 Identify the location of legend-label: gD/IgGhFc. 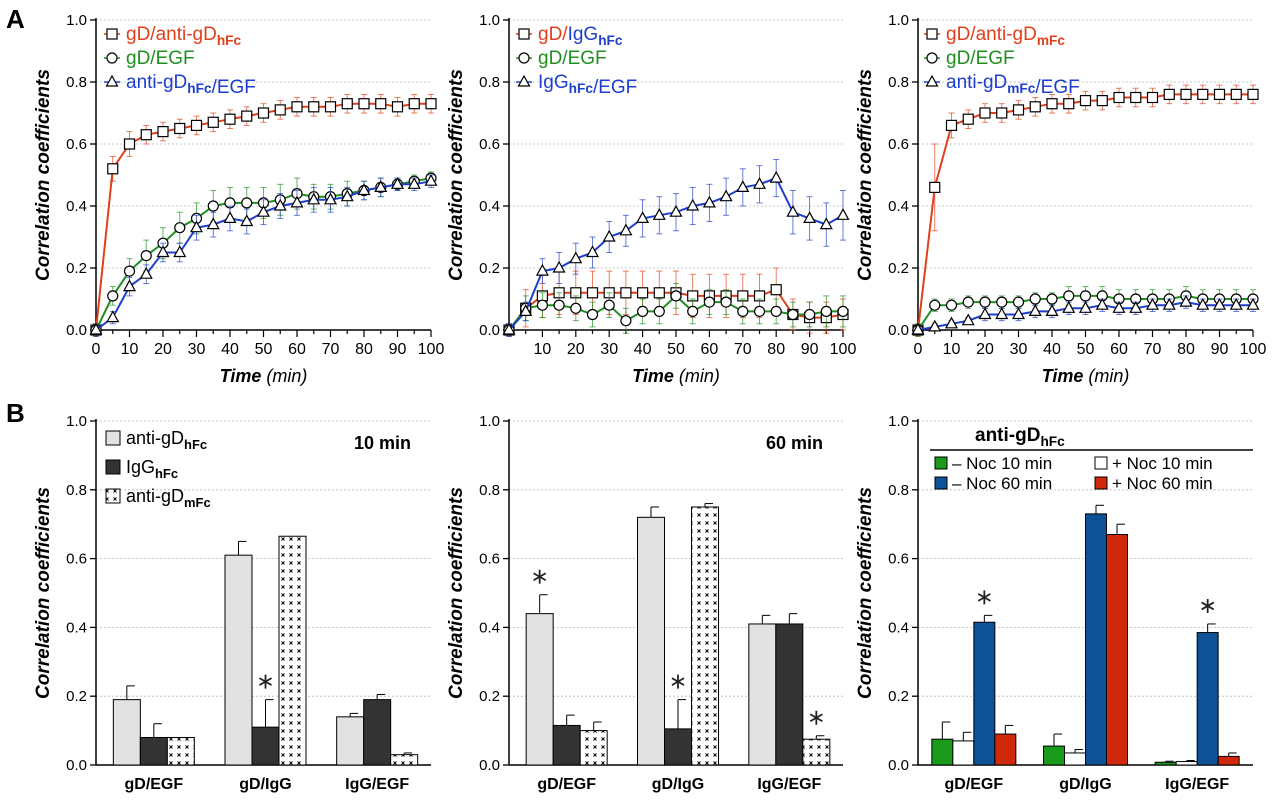
(580, 36).